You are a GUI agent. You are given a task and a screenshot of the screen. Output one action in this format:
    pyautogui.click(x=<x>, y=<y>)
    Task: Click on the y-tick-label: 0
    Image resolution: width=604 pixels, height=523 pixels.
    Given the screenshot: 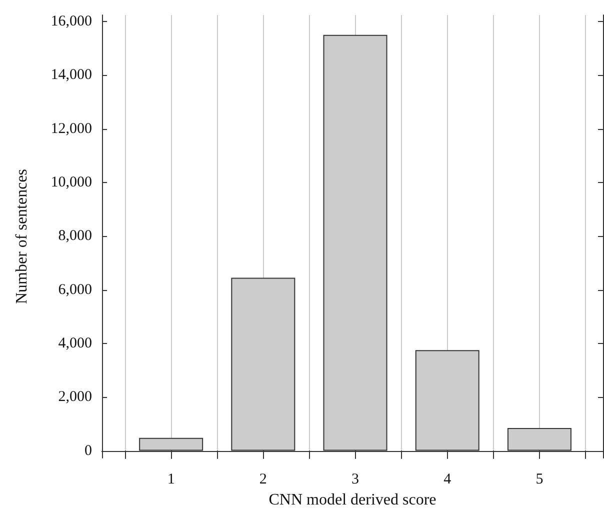 What is the action you would take?
    pyautogui.click(x=88, y=450)
    